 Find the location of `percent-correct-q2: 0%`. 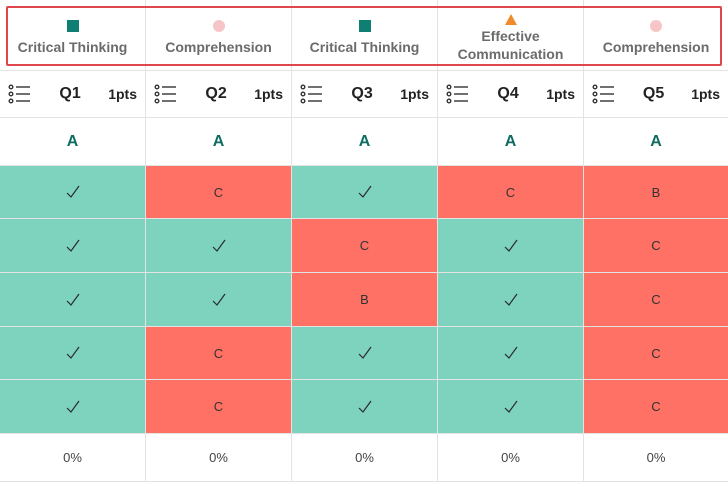

percent-correct-q2: 0% is located at coordinates (219, 458).